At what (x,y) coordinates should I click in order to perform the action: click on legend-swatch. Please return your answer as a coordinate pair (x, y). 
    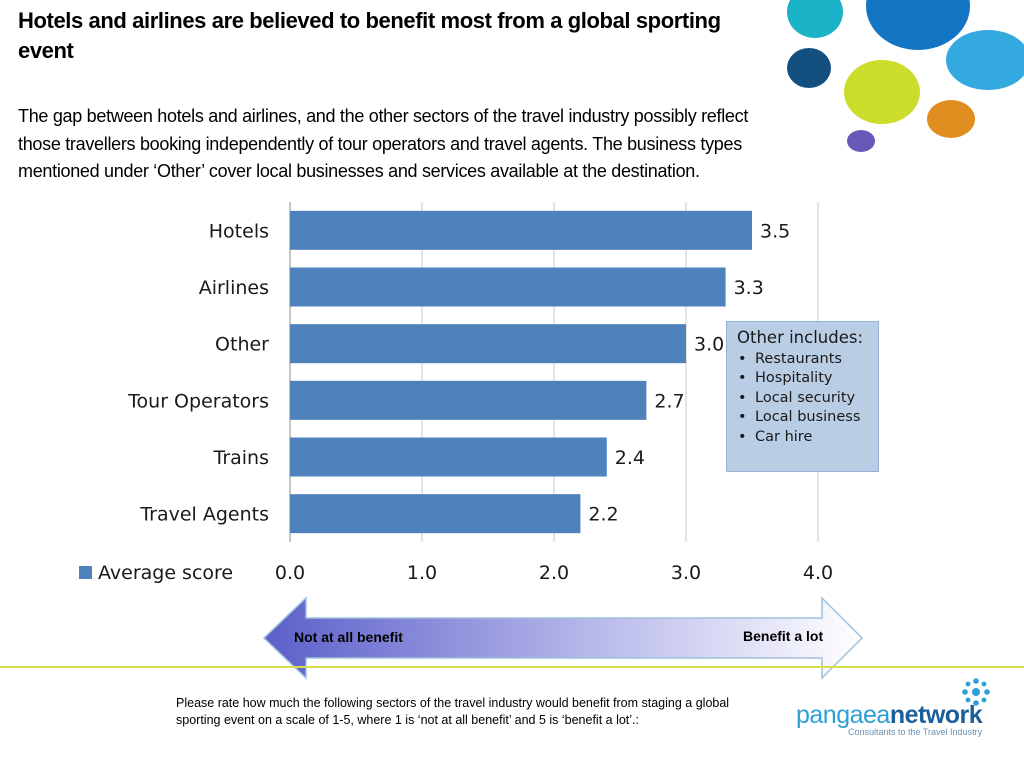
    Looking at the image, I should click on (85, 572).